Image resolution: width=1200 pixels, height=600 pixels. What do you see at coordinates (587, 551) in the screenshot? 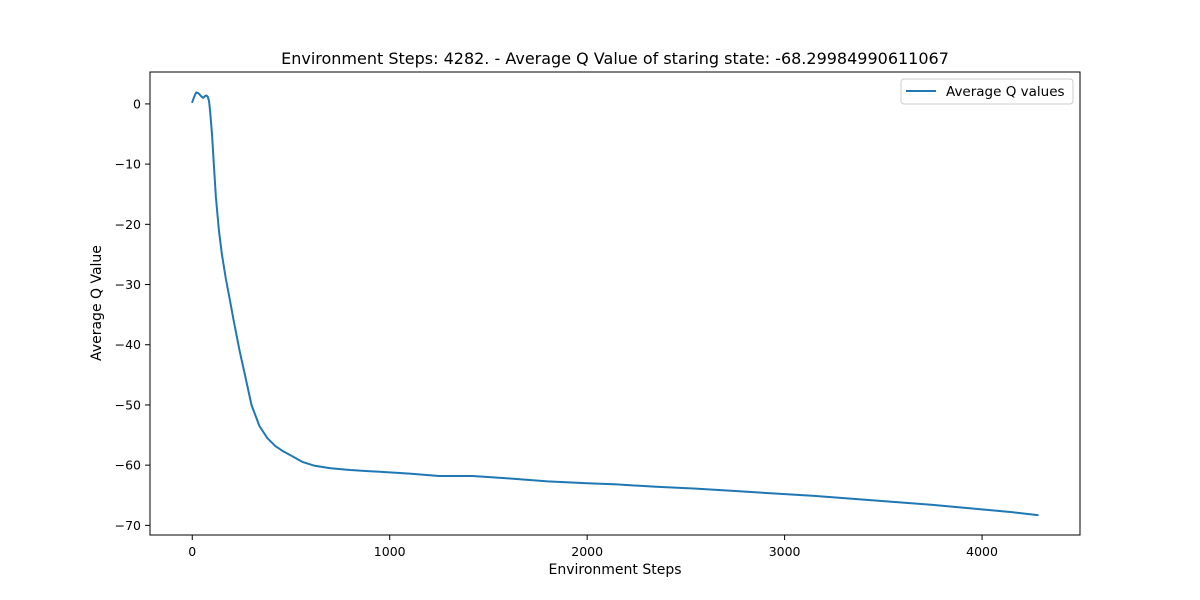
I see `x-tick-label: 2000` at bounding box center [587, 551].